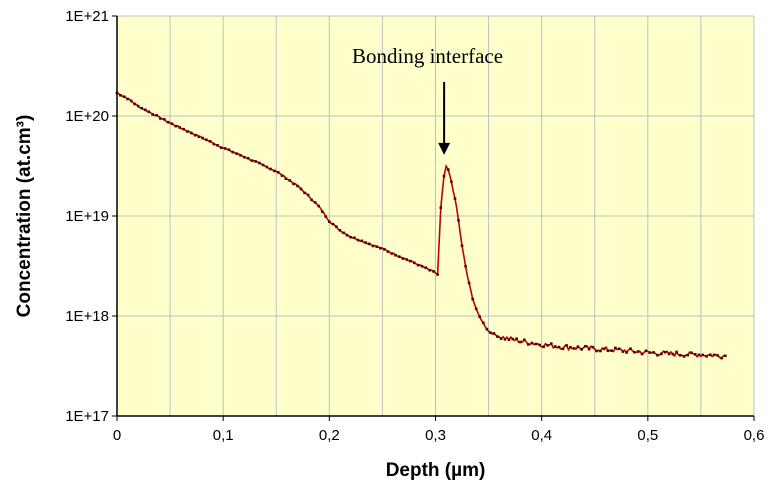  Describe the element at coordinates (87, 316) in the screenshot. I see `y-tick-label: 1E+18` at that location.